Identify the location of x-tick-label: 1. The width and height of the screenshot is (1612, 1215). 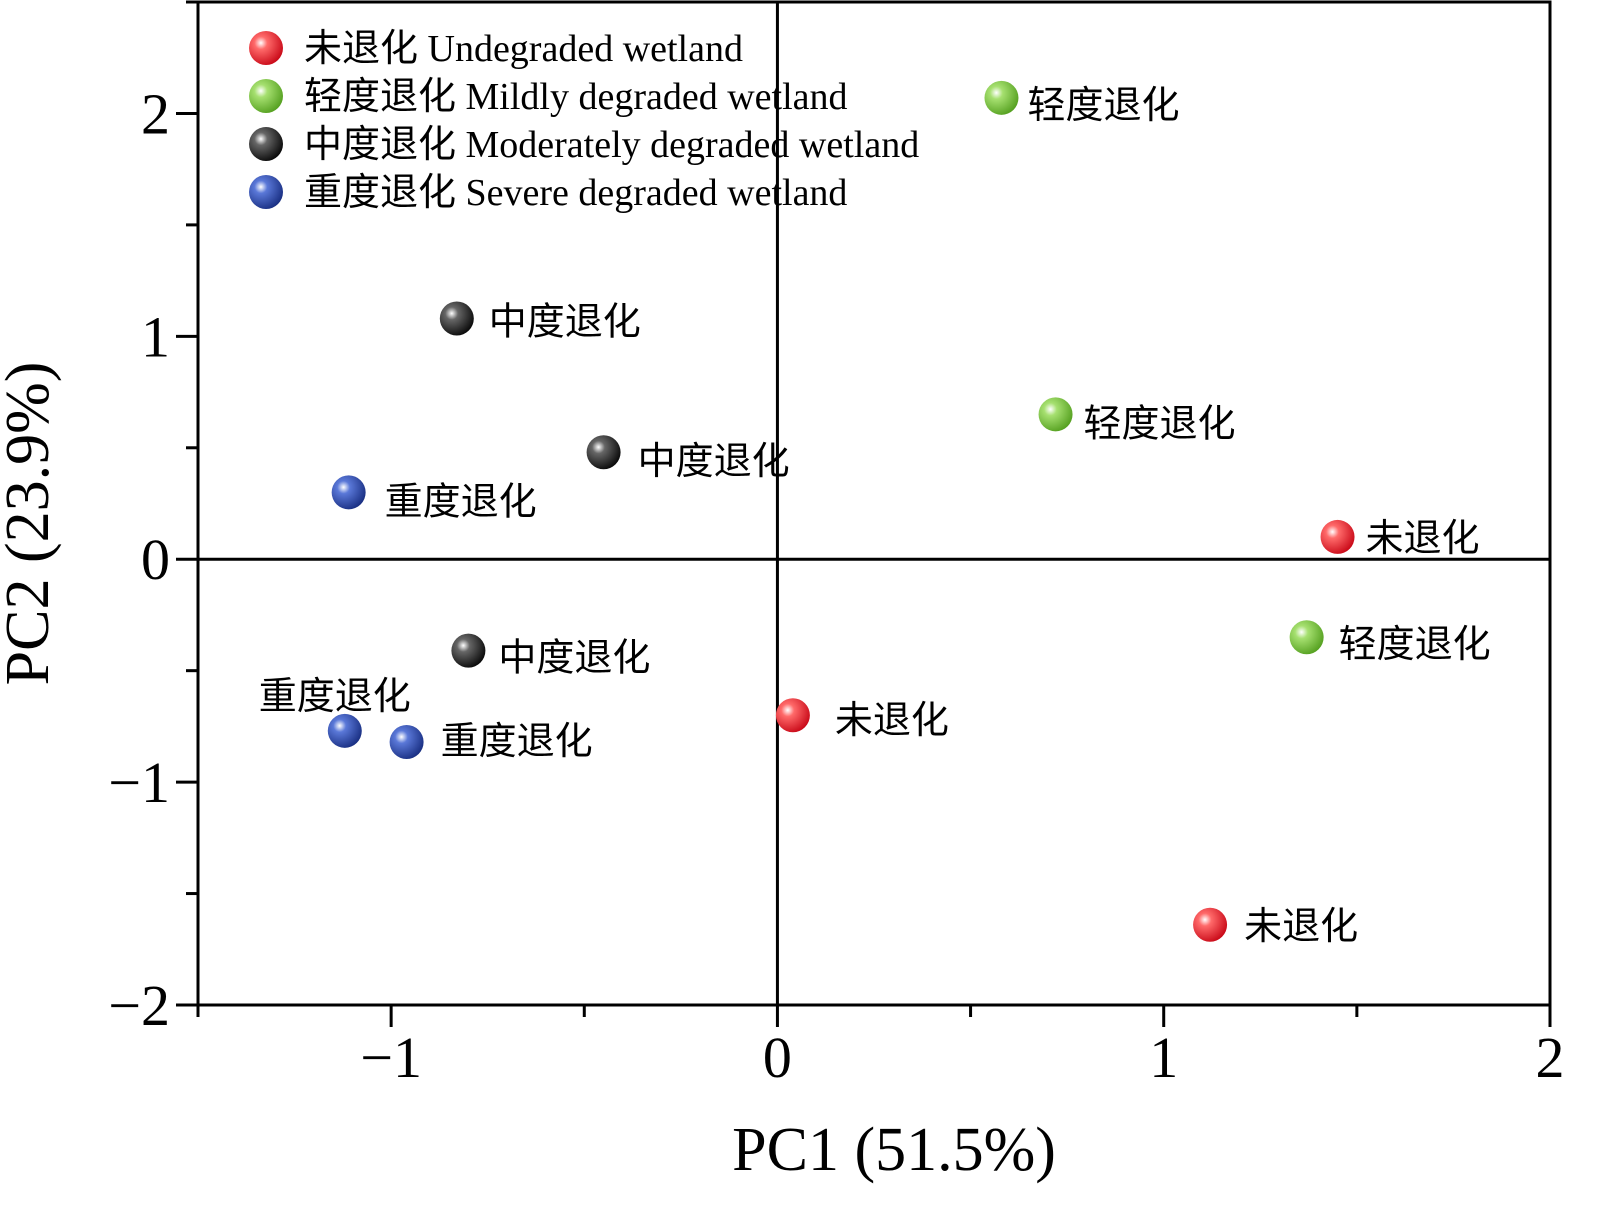
(1163, 1057).